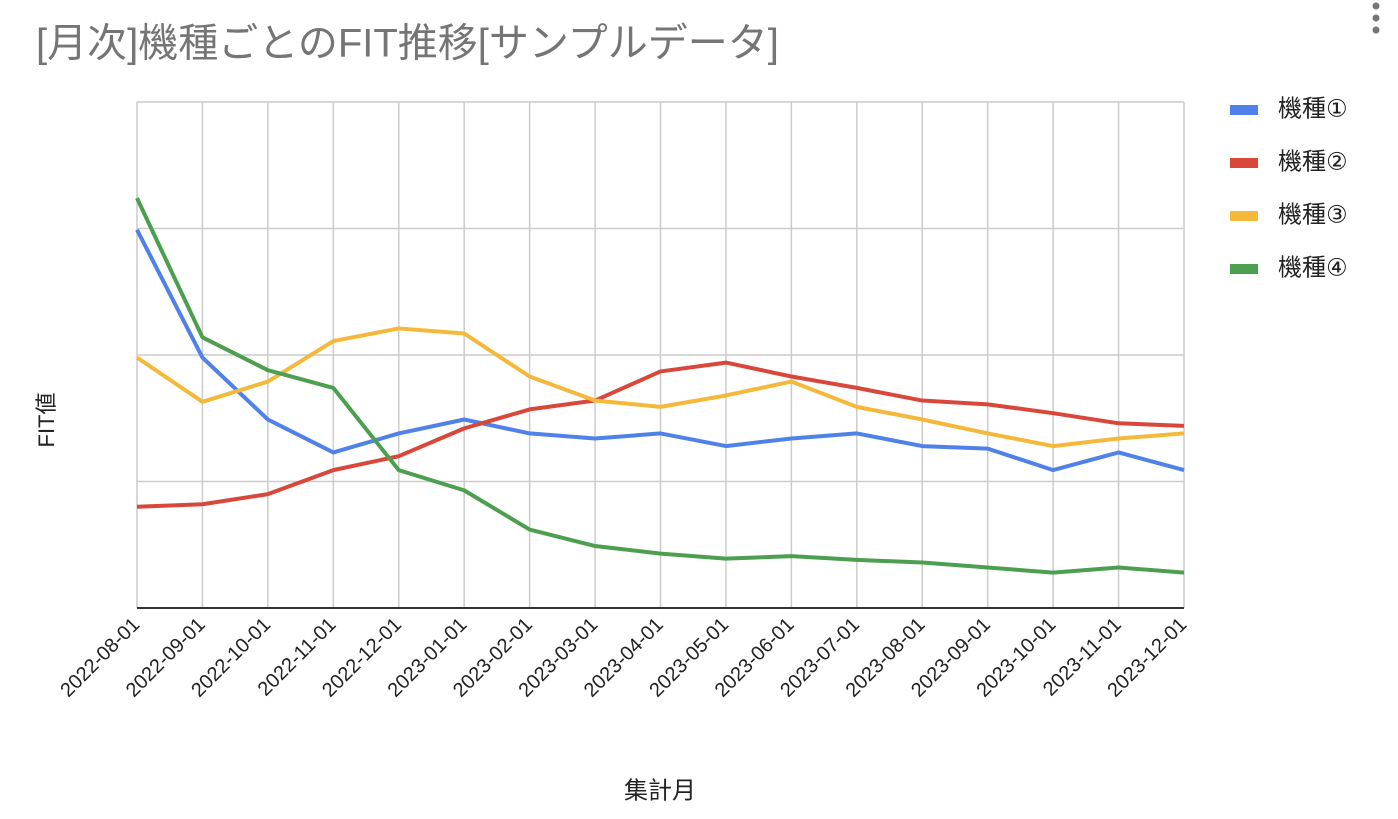  Describe the element at coordinates (407, 44) in the screenshot. I see `chart-title: [月次]機種ごとのFIT推移[サンプルデータ]` at that location.